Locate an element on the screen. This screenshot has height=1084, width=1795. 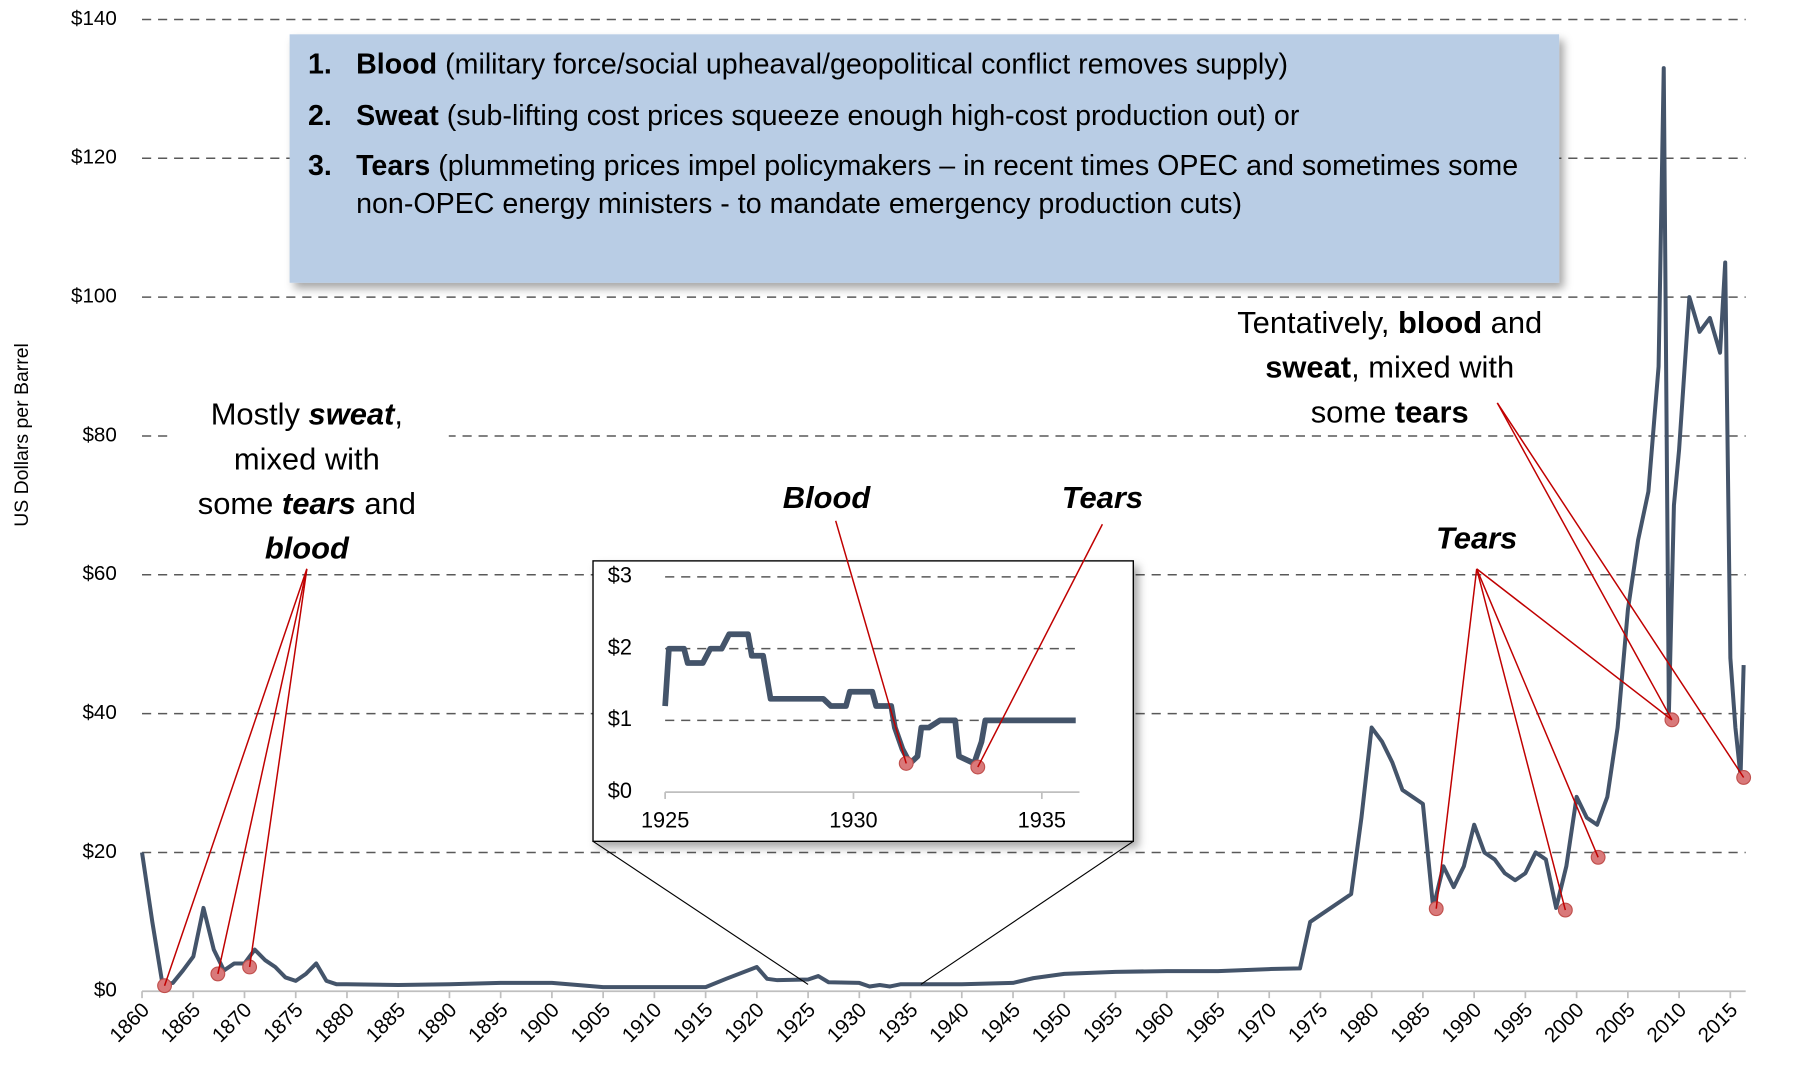
x-tick-label: 1970 is located at coordinates (1256, 1022).